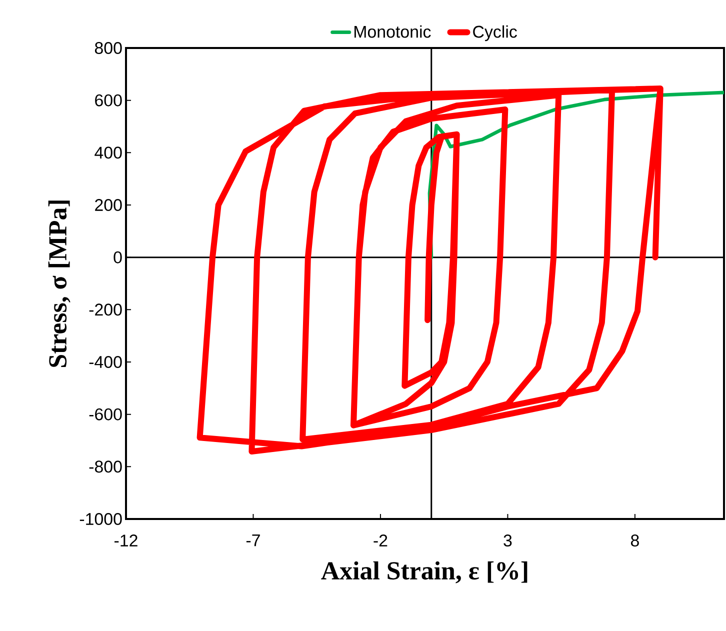  Describe the element at coordinates (253, 540) in the screenshot. I see `x-tick-label: -7` at that location.